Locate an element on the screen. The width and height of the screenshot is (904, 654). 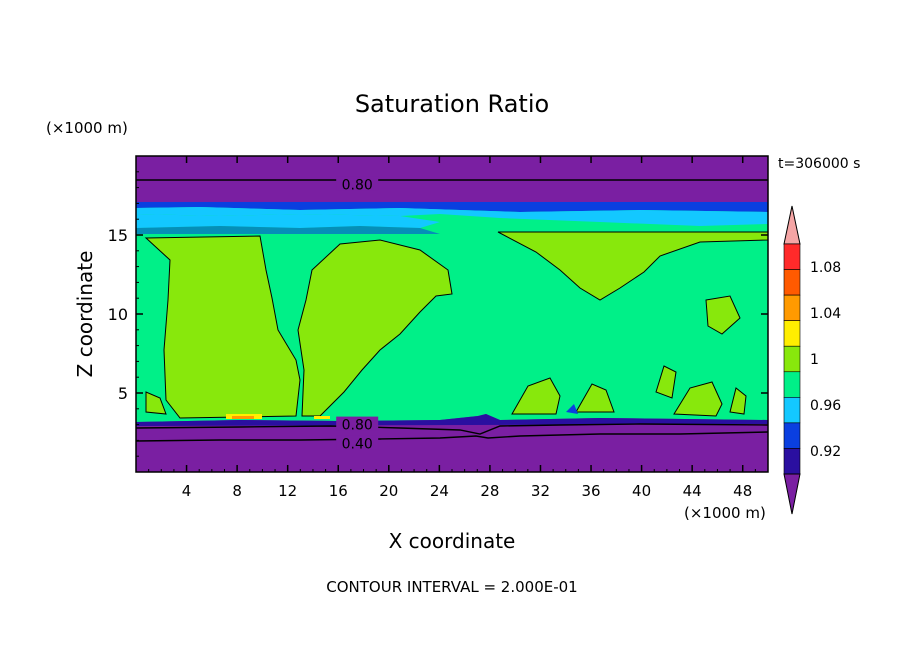
y-axis-label: Z coordinate is located at coordinates (85, 314).